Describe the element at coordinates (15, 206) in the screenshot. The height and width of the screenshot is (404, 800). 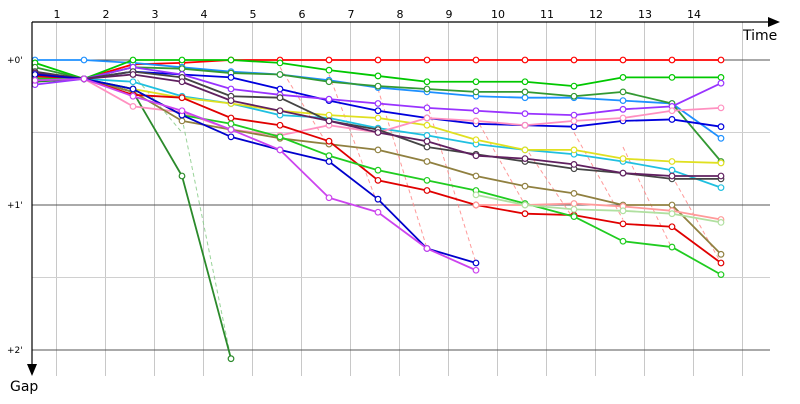
I see `y-tick-label: +1'` at that location.